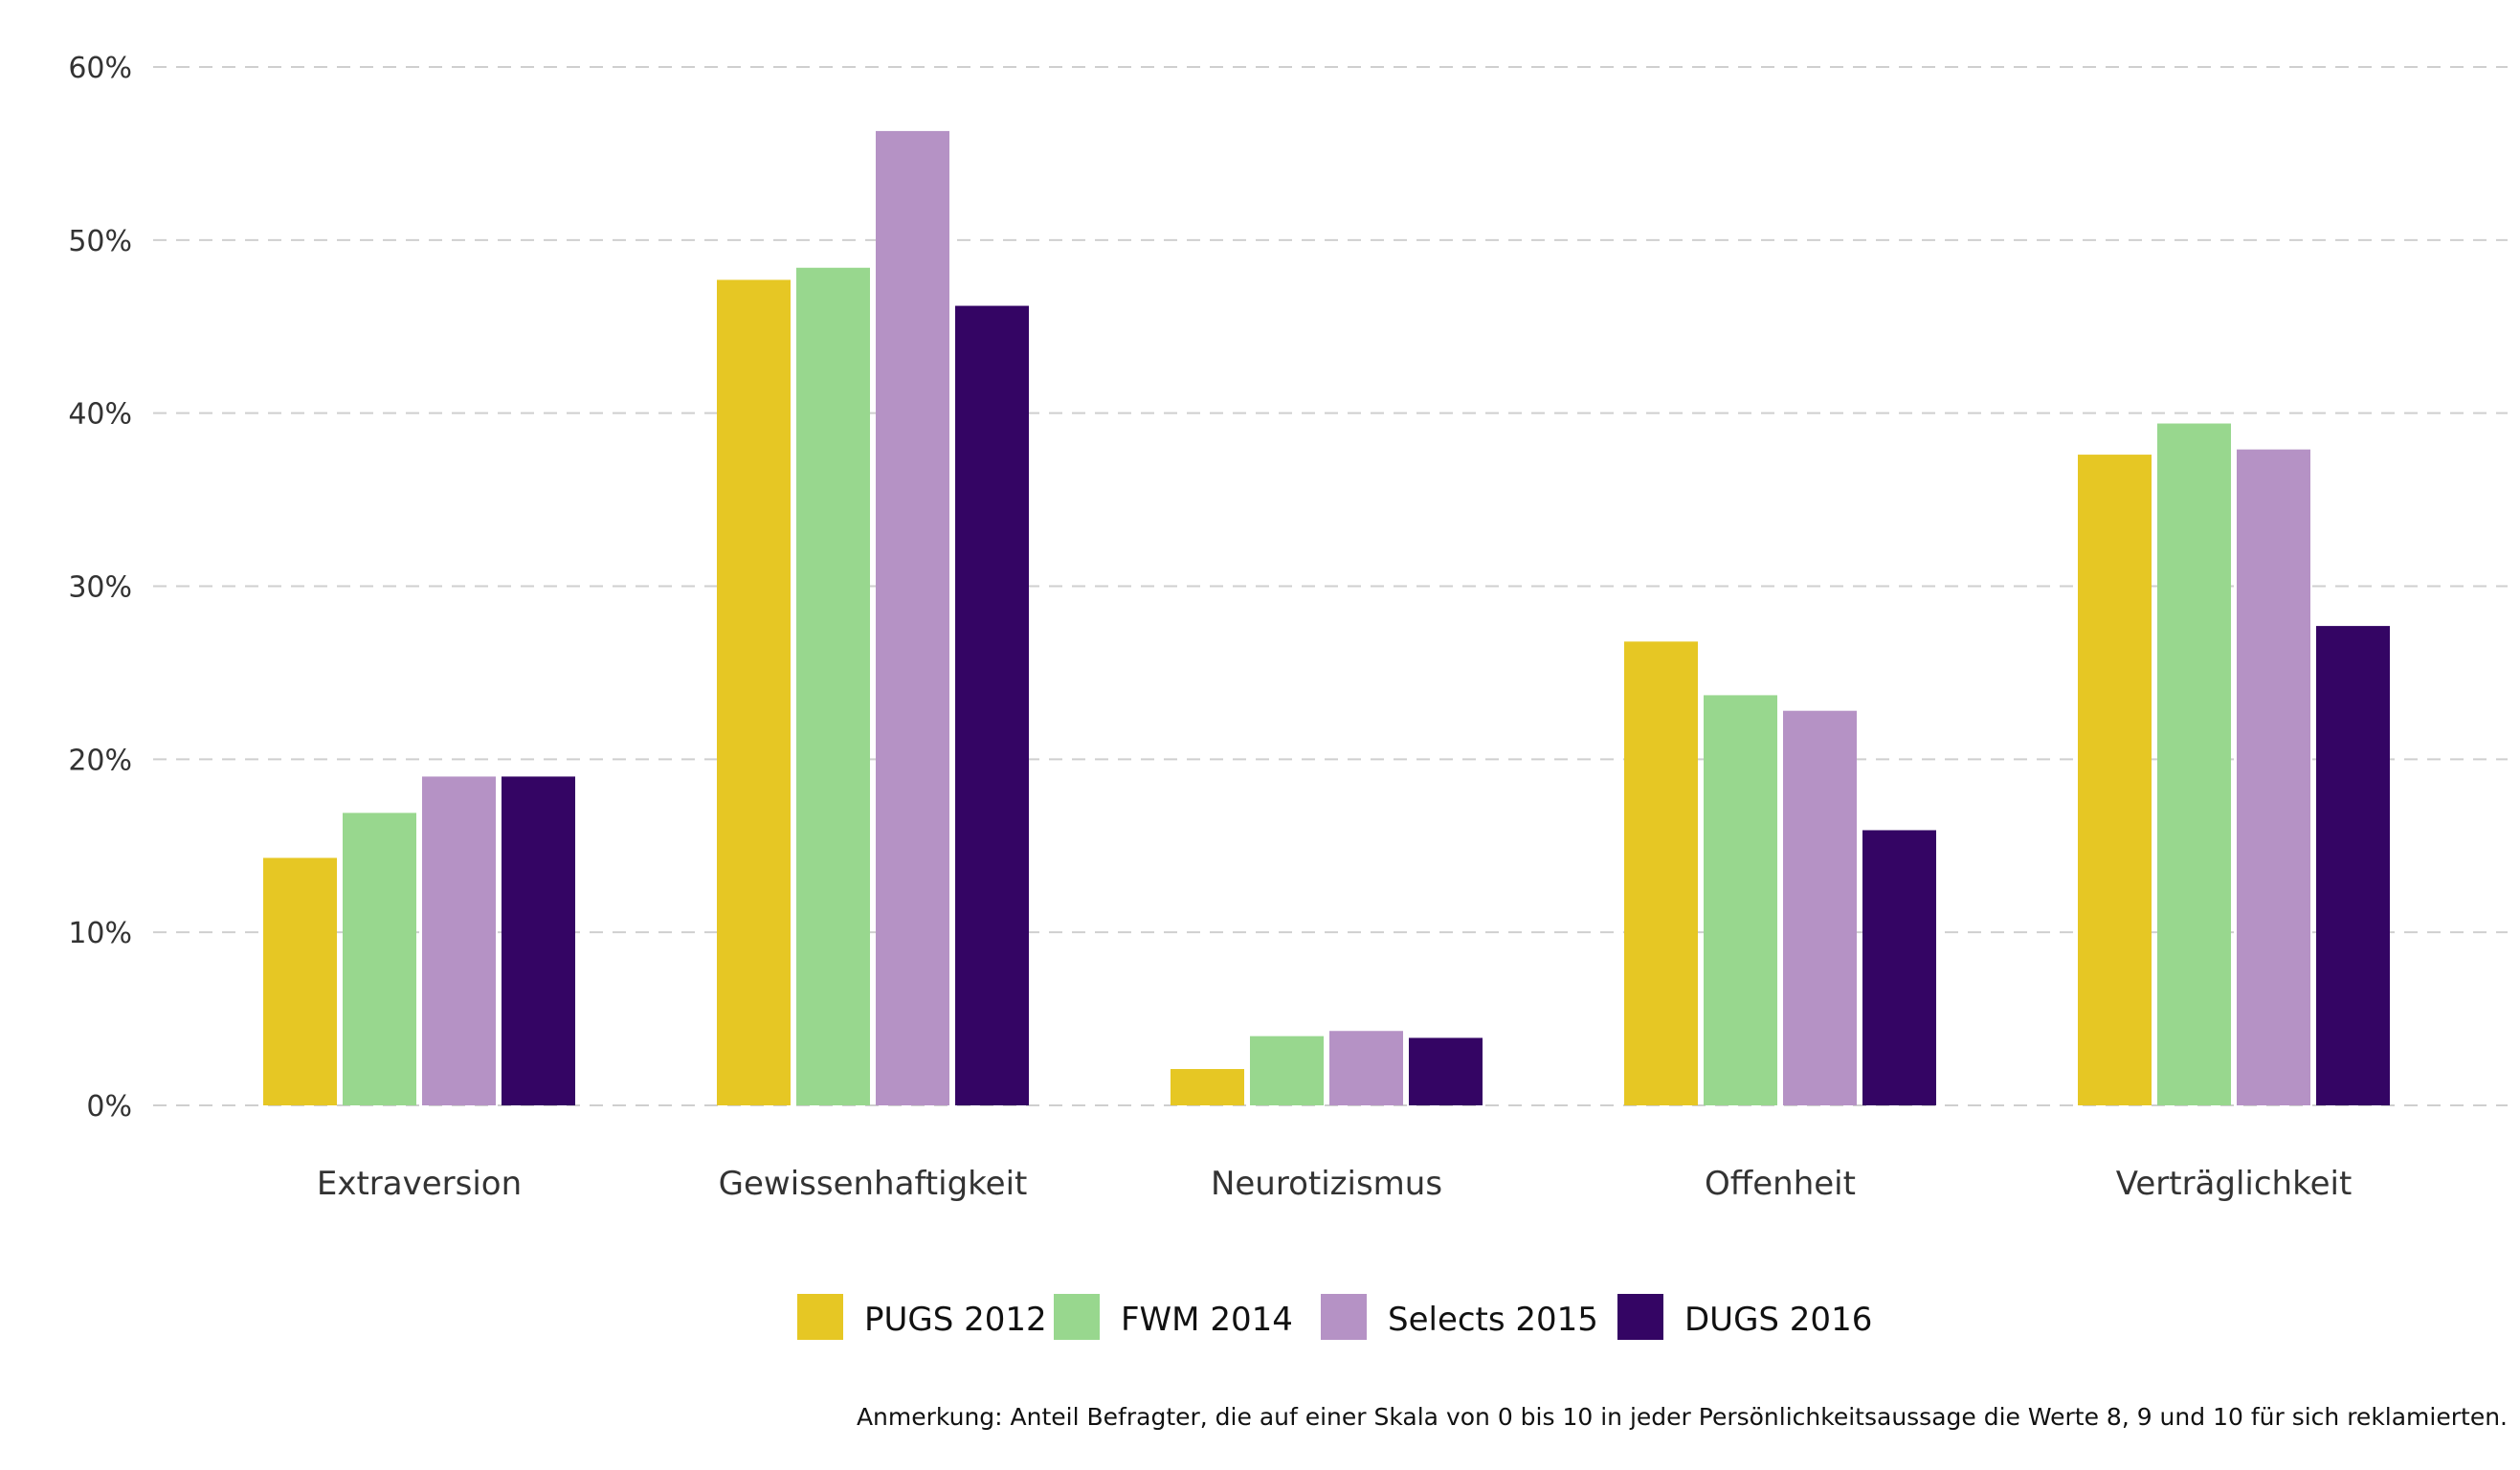 The image size is (2520, 1470). What do you see at coordinates (100, 68) in the screenshot?
I see `y-tick-label: 60%` at bounding box center [100, 68].